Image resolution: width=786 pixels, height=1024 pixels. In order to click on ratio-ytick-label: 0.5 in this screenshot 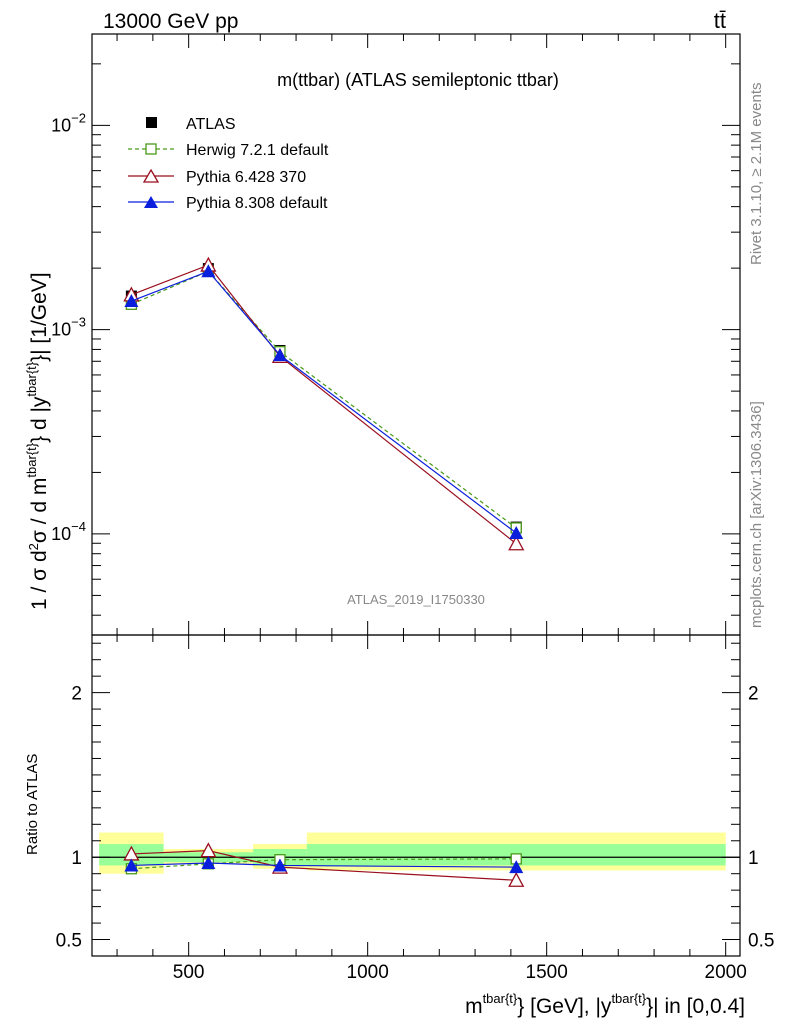, I will do `click(69, 941)`.